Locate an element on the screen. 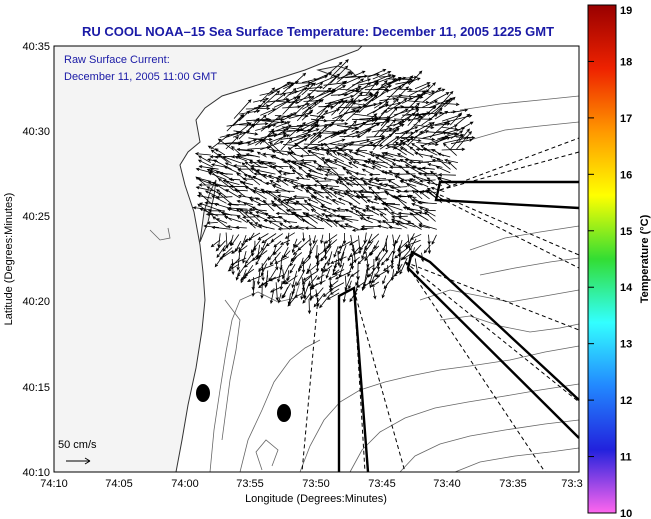 The image size is (651, 519). x-tick-label: 73:50 is located at coordinates (316, 484).